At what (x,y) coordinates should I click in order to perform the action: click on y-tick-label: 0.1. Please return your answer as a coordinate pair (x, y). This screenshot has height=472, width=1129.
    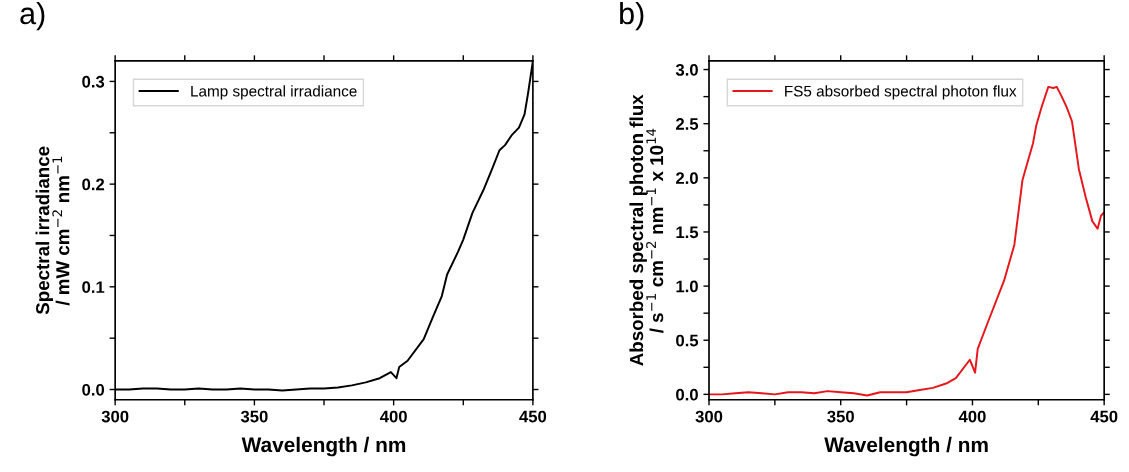
    Looking at the image, I should click on (93, 287).